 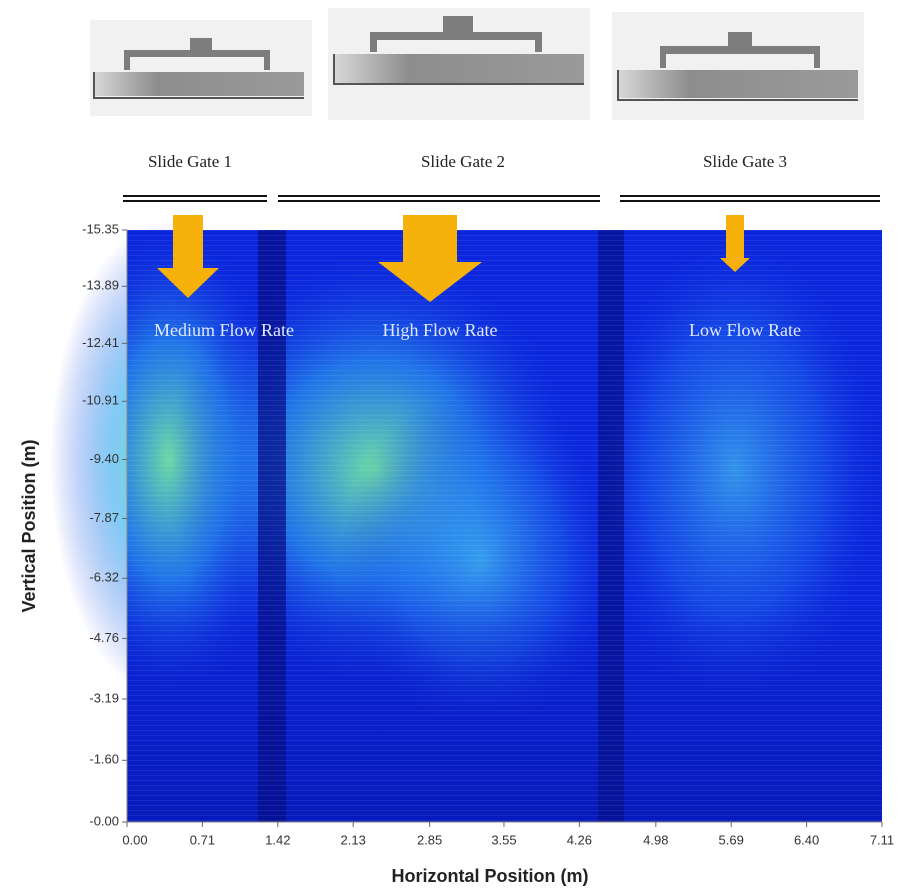 I want to click on x-axis-title: Horizontal Position (m), so click(x=490, y=876).